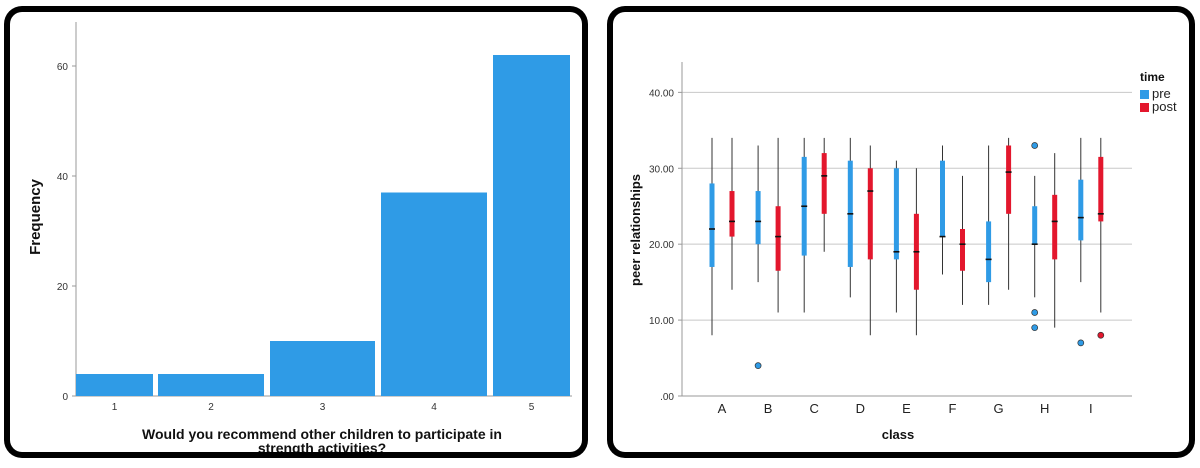 The width and height of the screenshot is (1200, 468). I want to click on legend-label-pre: pre, so click(1161, 93).